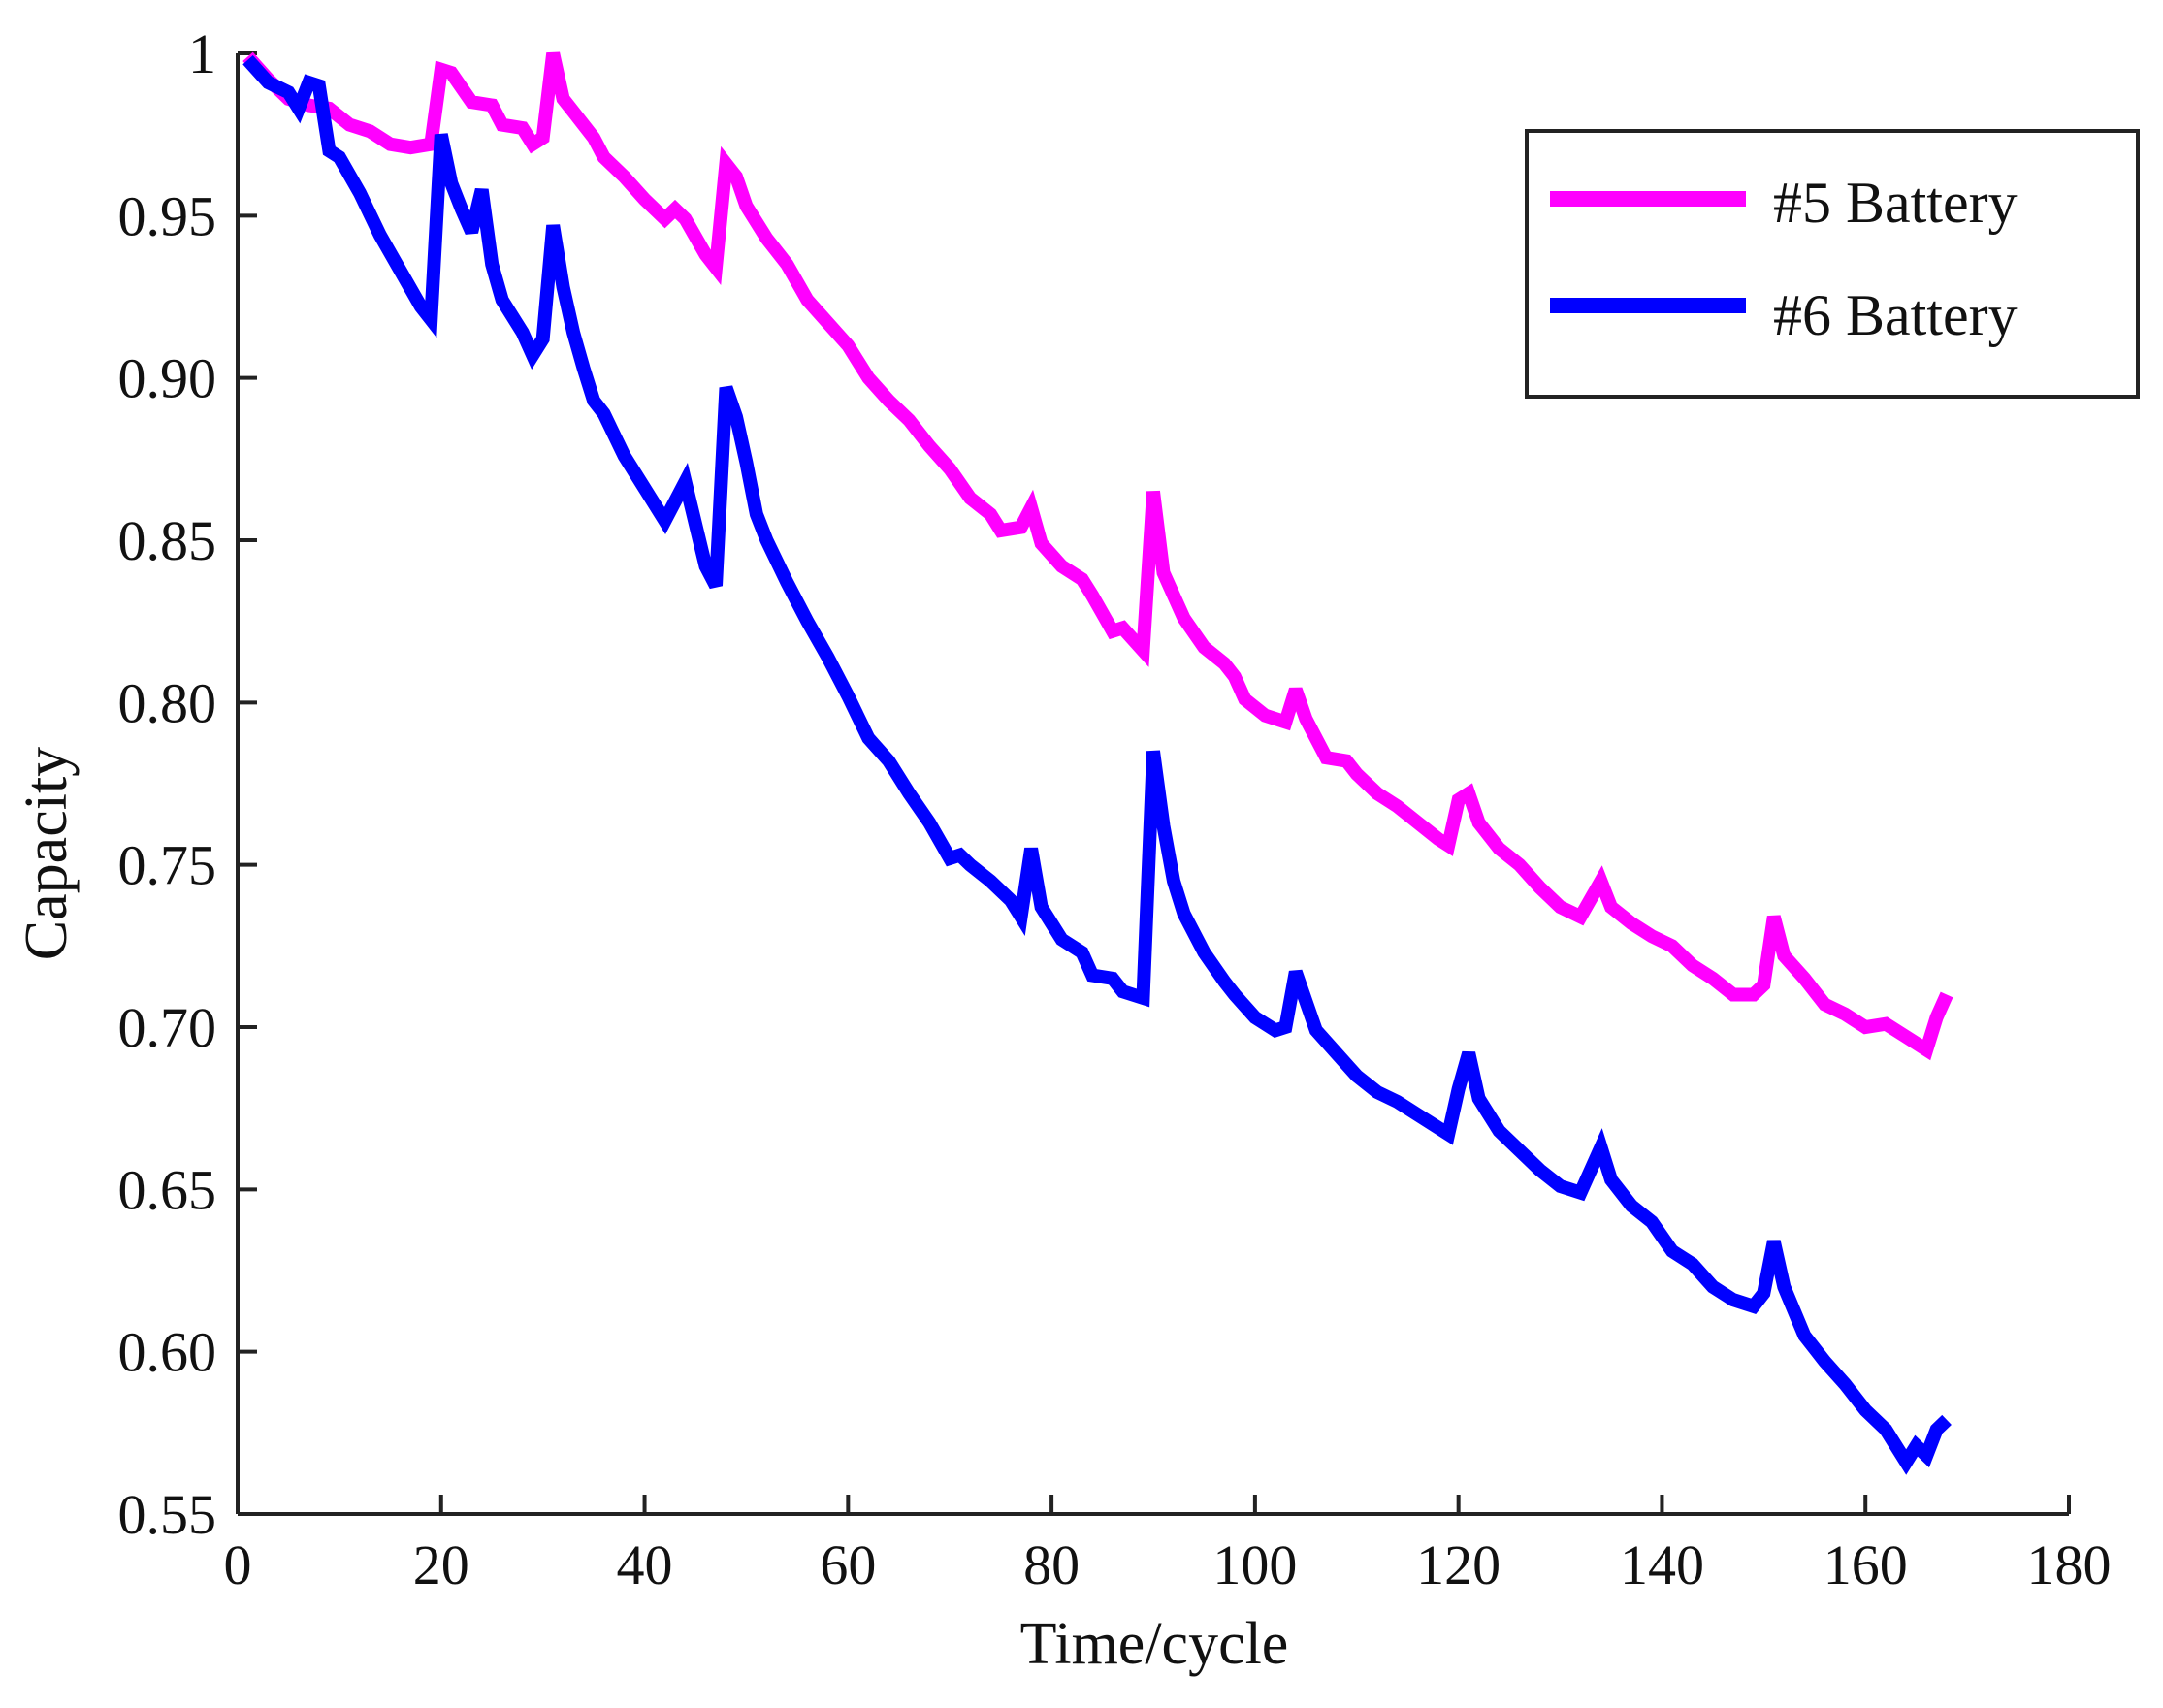 The width and height of the screenshot is (2163, 1708). I want to click on x-axis-title: Time/cycle, so click(1155, 1644).